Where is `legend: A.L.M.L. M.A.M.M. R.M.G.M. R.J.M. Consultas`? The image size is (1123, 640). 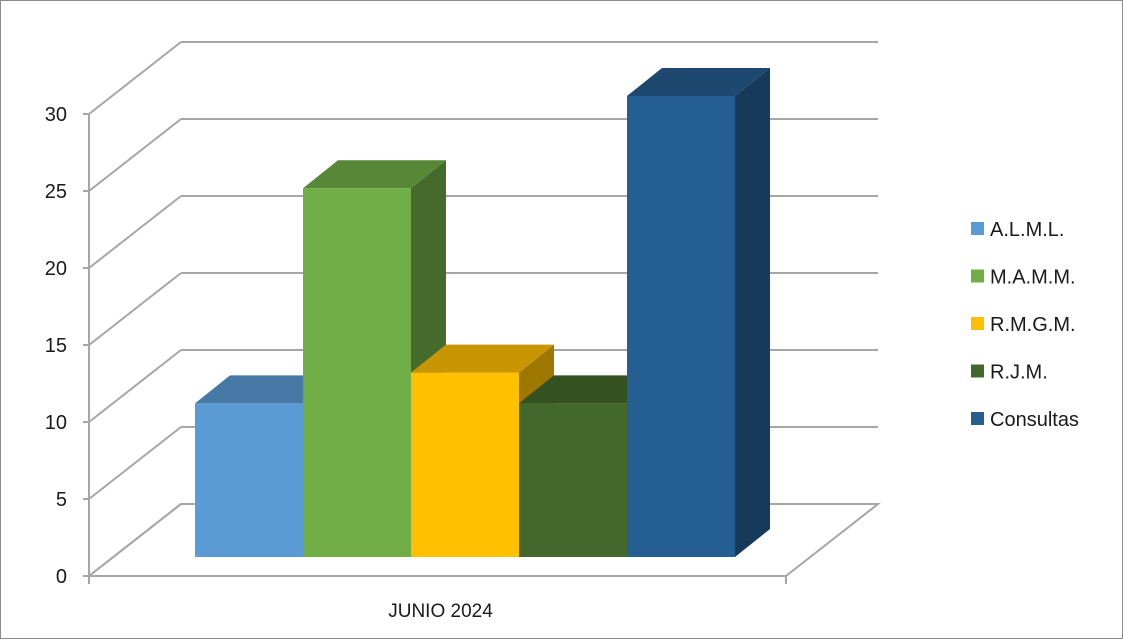 legend: A.L.M.L. M.A.M.M. R.M.G.M. R.J.M. Consultas is located at coordinates (1025, 325).